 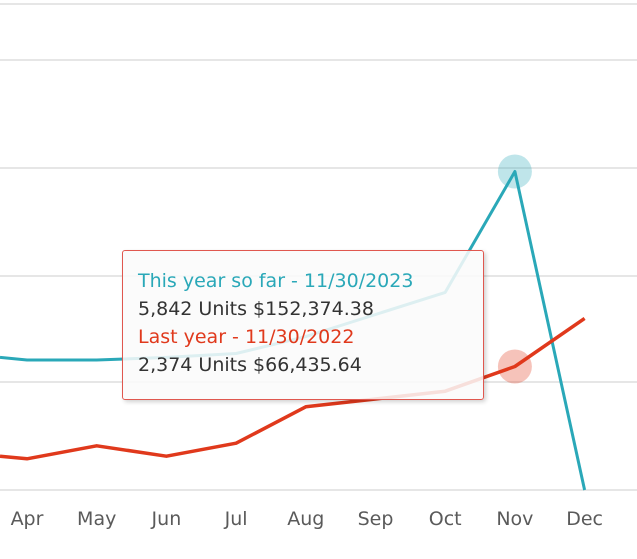 I want to click on tooltip-this-year-title: This year so far - 11/30/2023, so click(x=276, y=281).